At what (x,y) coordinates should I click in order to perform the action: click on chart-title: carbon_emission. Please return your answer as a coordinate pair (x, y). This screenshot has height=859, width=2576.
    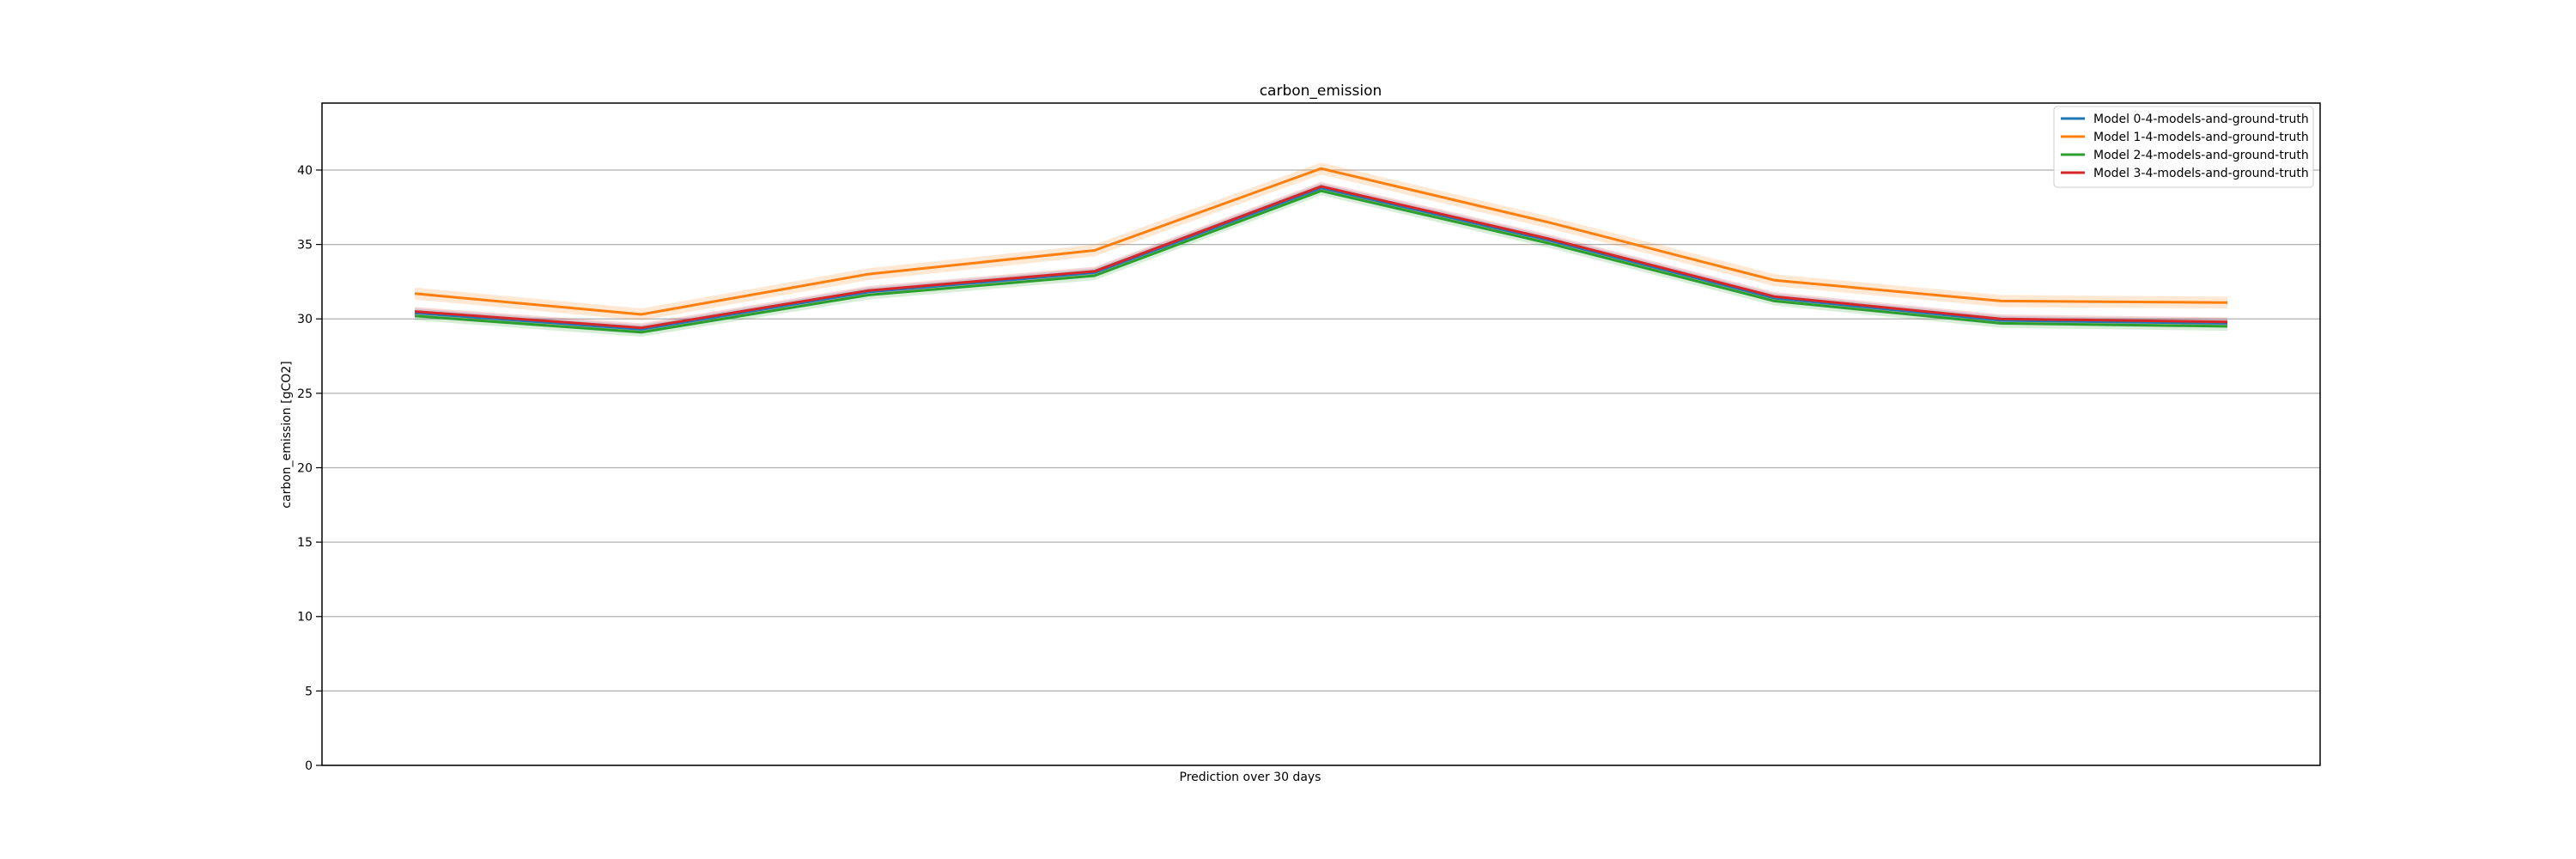
    Looking at the image, I should click on (1321, 91).